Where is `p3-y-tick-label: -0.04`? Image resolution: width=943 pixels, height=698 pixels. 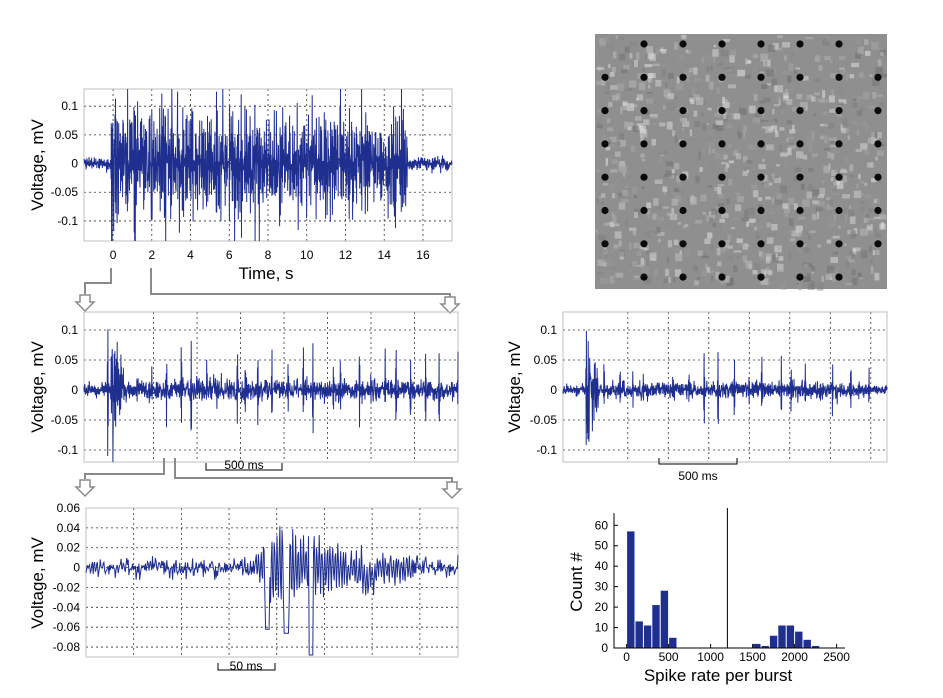 p3-y-tick-label: -0.04 is located at coordinates (67, 607).